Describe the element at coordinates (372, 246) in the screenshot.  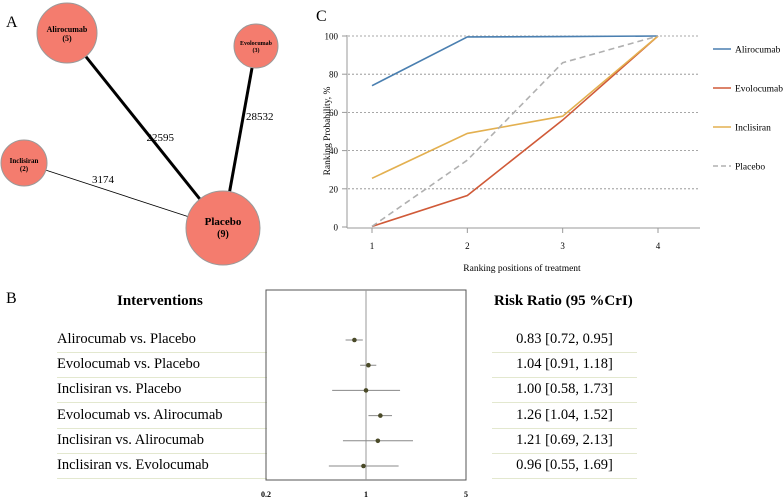
I see `x-tick-label: 1` at that location.